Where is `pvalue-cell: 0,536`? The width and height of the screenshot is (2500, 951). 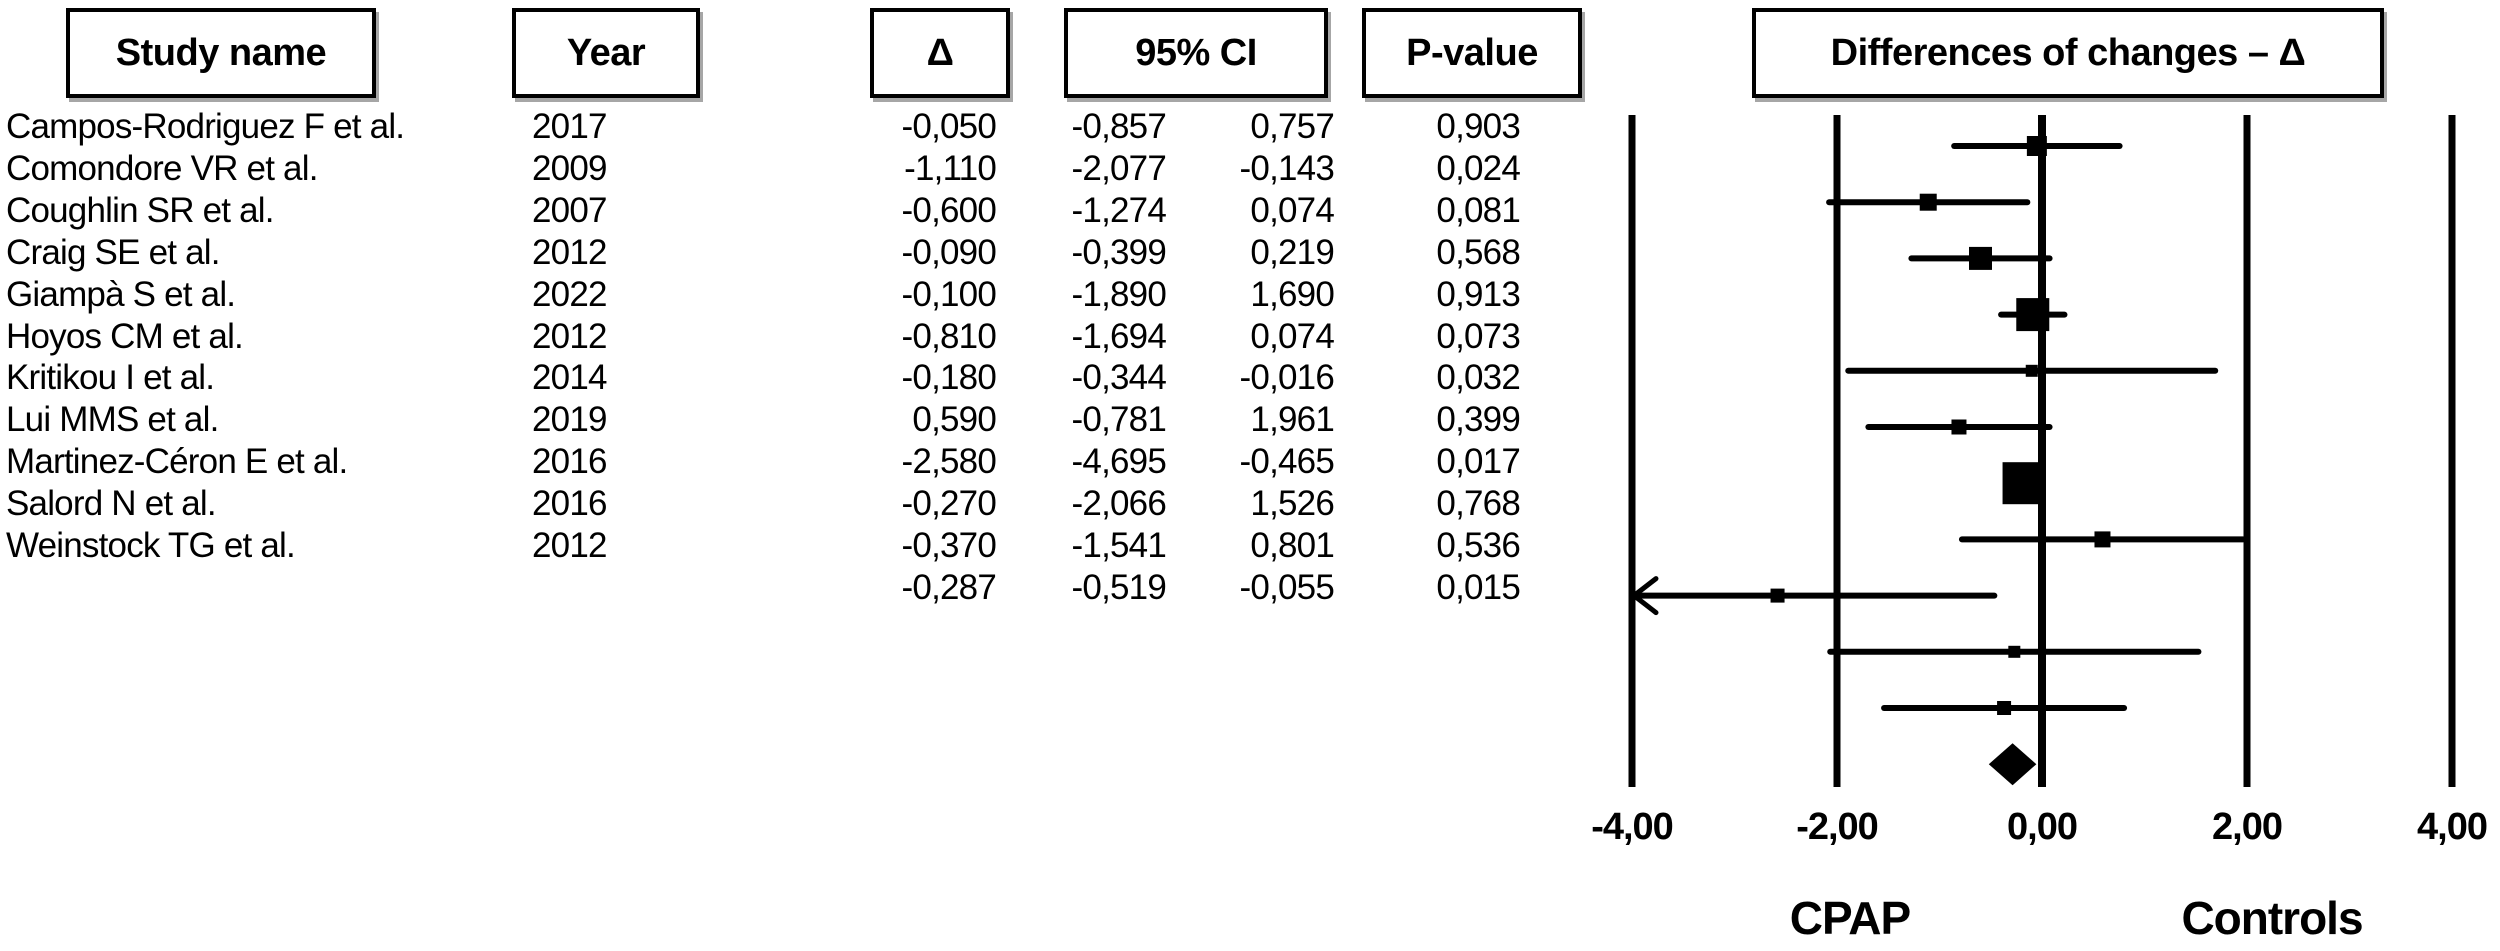 pvalue-cell: 0,536 is located at coordinates (1478, 545).